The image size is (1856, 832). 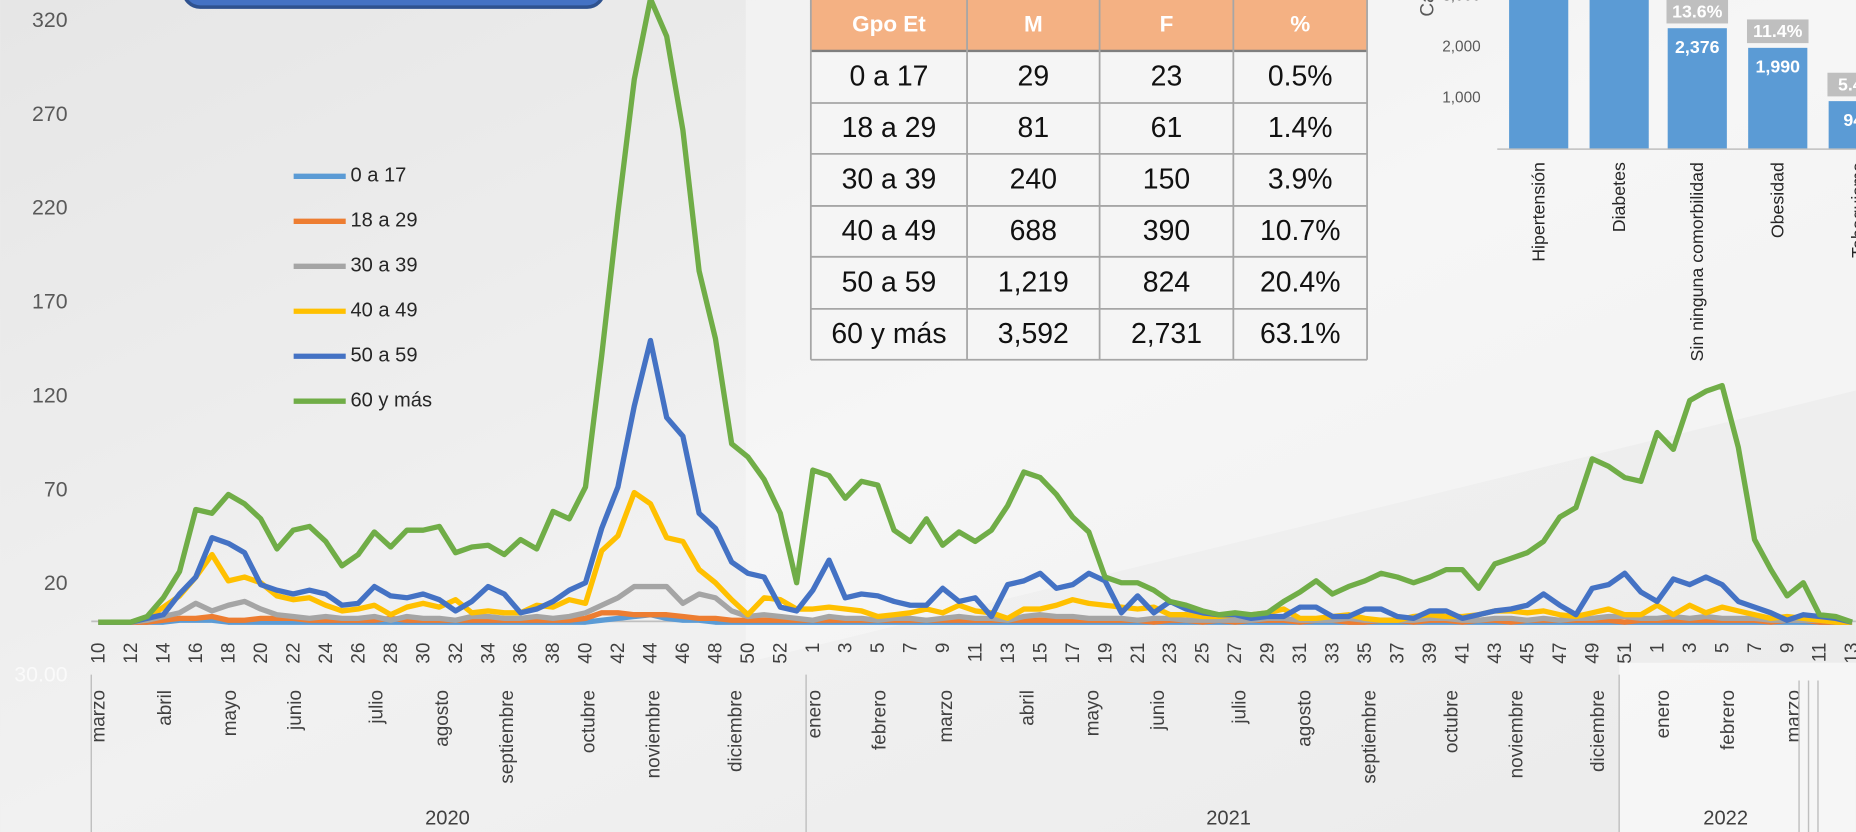 What do you see at coordinates (1722, 648) in the screenshot?
I see `x-tick-label: 5` at bounding box center [1722, 648].